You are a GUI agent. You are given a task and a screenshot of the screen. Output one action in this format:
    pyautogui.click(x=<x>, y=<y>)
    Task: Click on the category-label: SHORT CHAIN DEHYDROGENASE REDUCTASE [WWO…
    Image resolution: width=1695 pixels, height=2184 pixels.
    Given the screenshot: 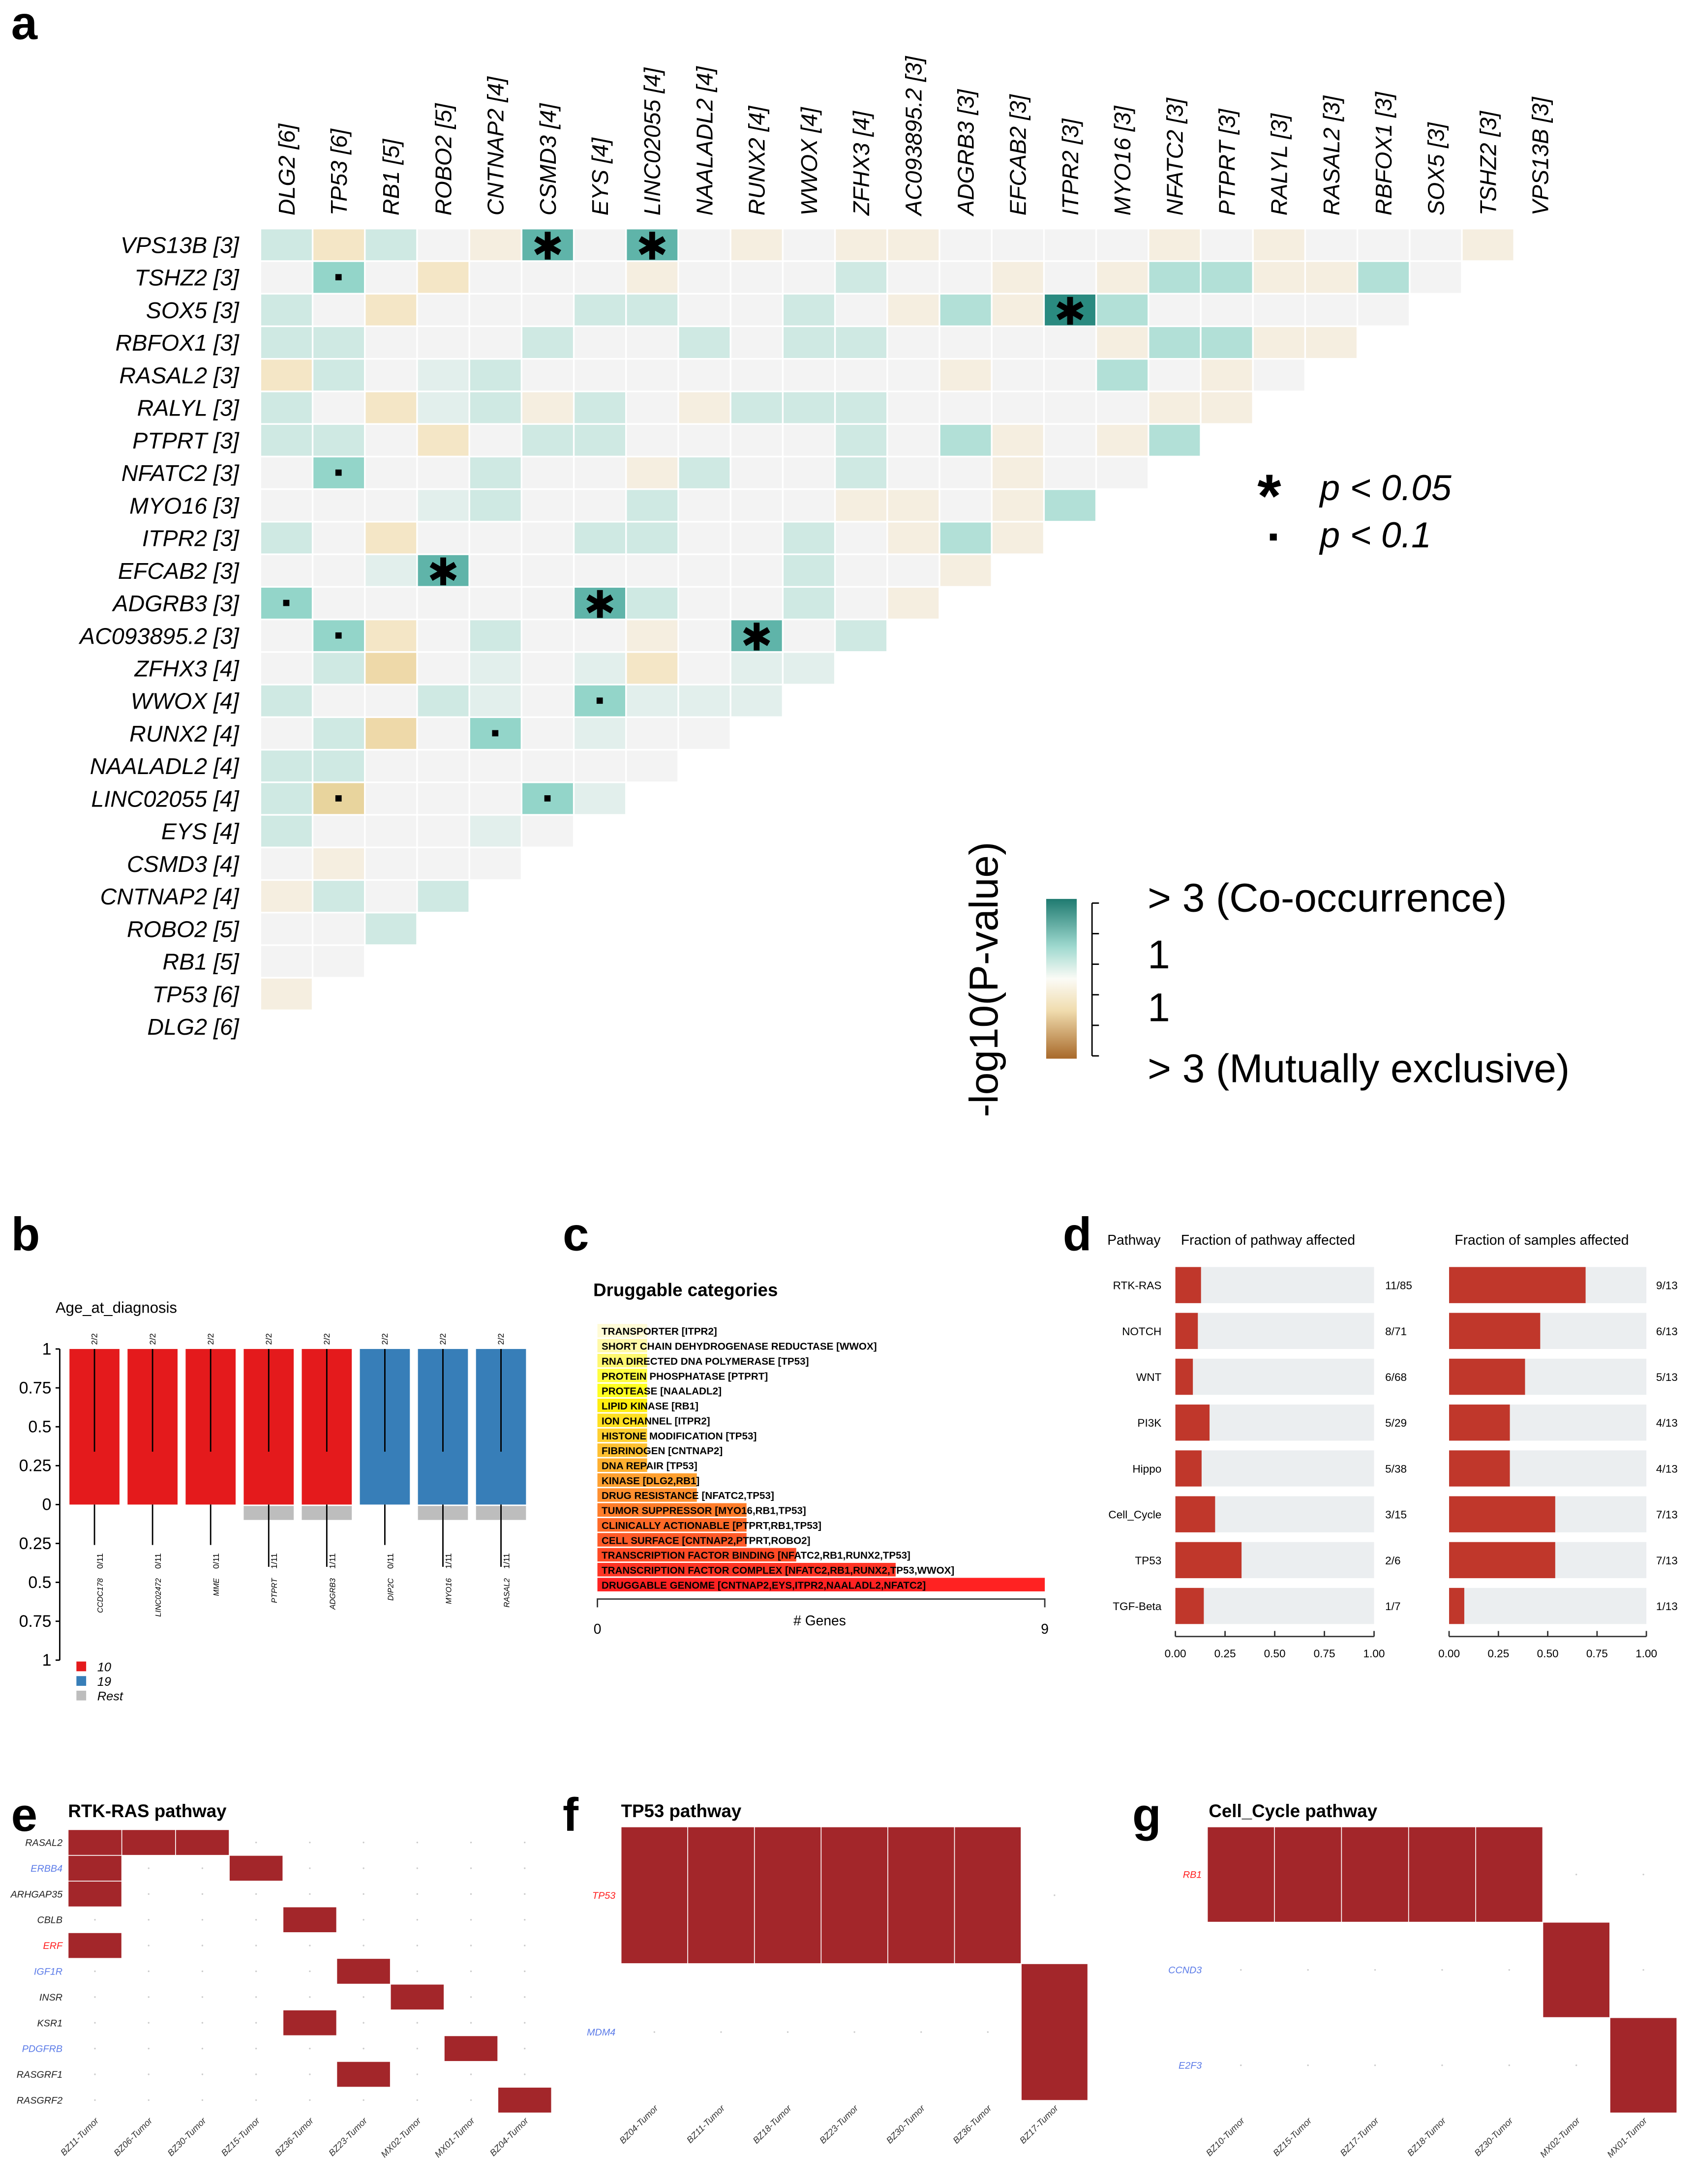 What is the action you would take?
    pyautogui.click(x=739, y=1346)
    